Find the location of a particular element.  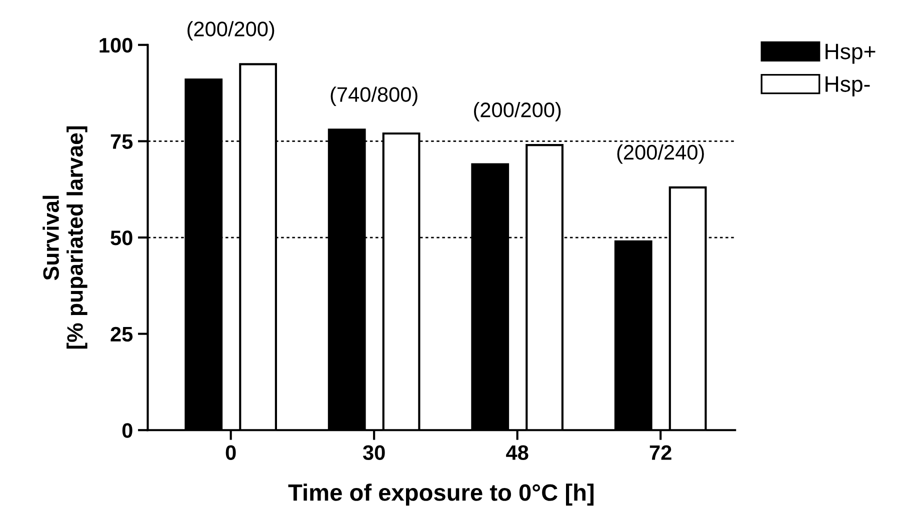

y-tick-label: 100 is located at coordinates (116, 45).